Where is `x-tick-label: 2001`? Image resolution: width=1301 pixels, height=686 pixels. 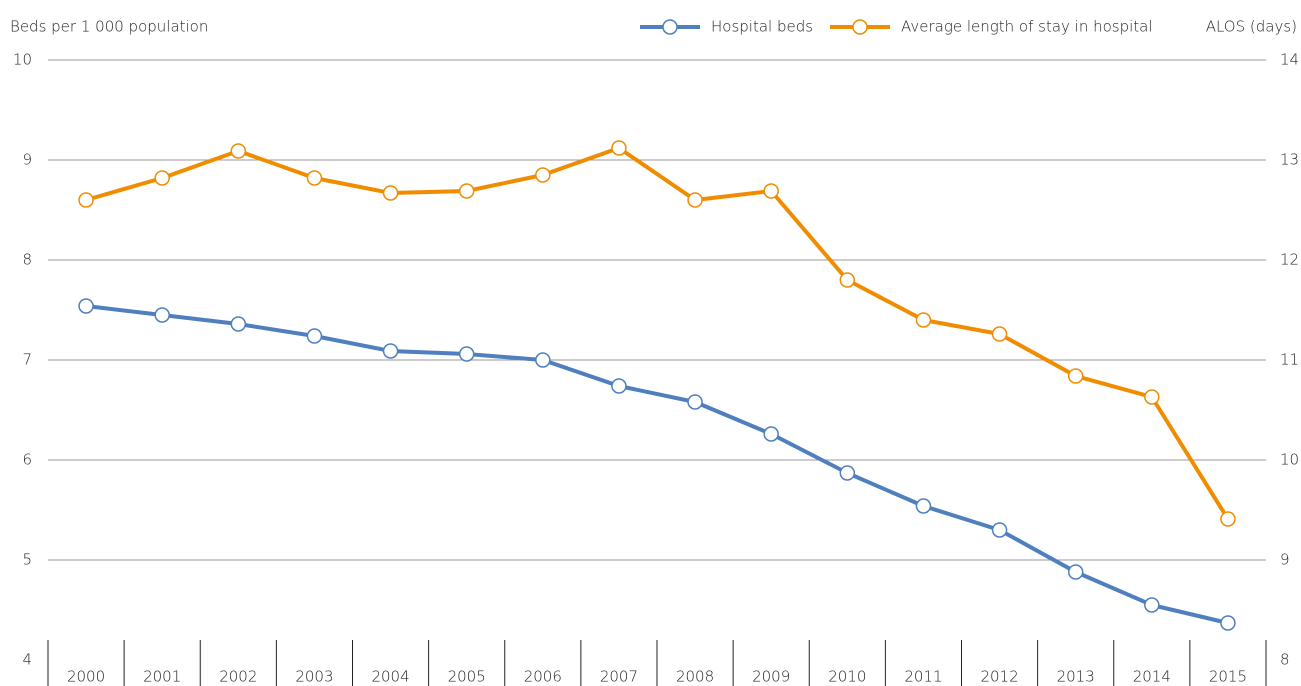
x-tick-label: 2001 is located at coordinates (162, 677).